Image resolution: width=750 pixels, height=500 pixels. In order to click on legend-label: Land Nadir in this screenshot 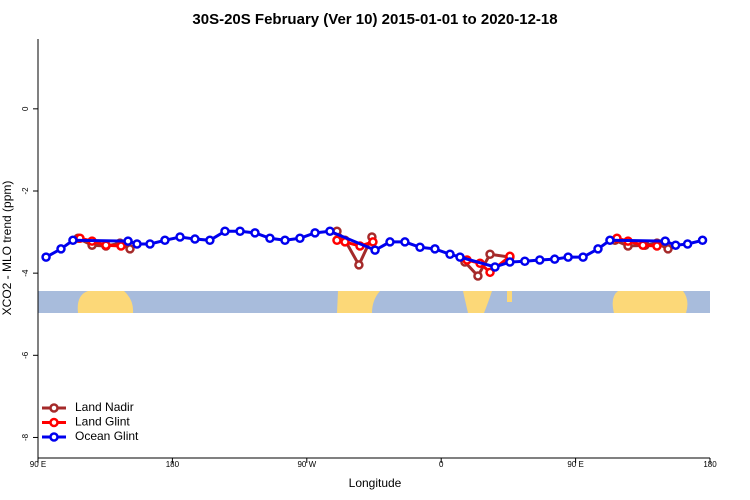, I will do `click(104, 407)`.